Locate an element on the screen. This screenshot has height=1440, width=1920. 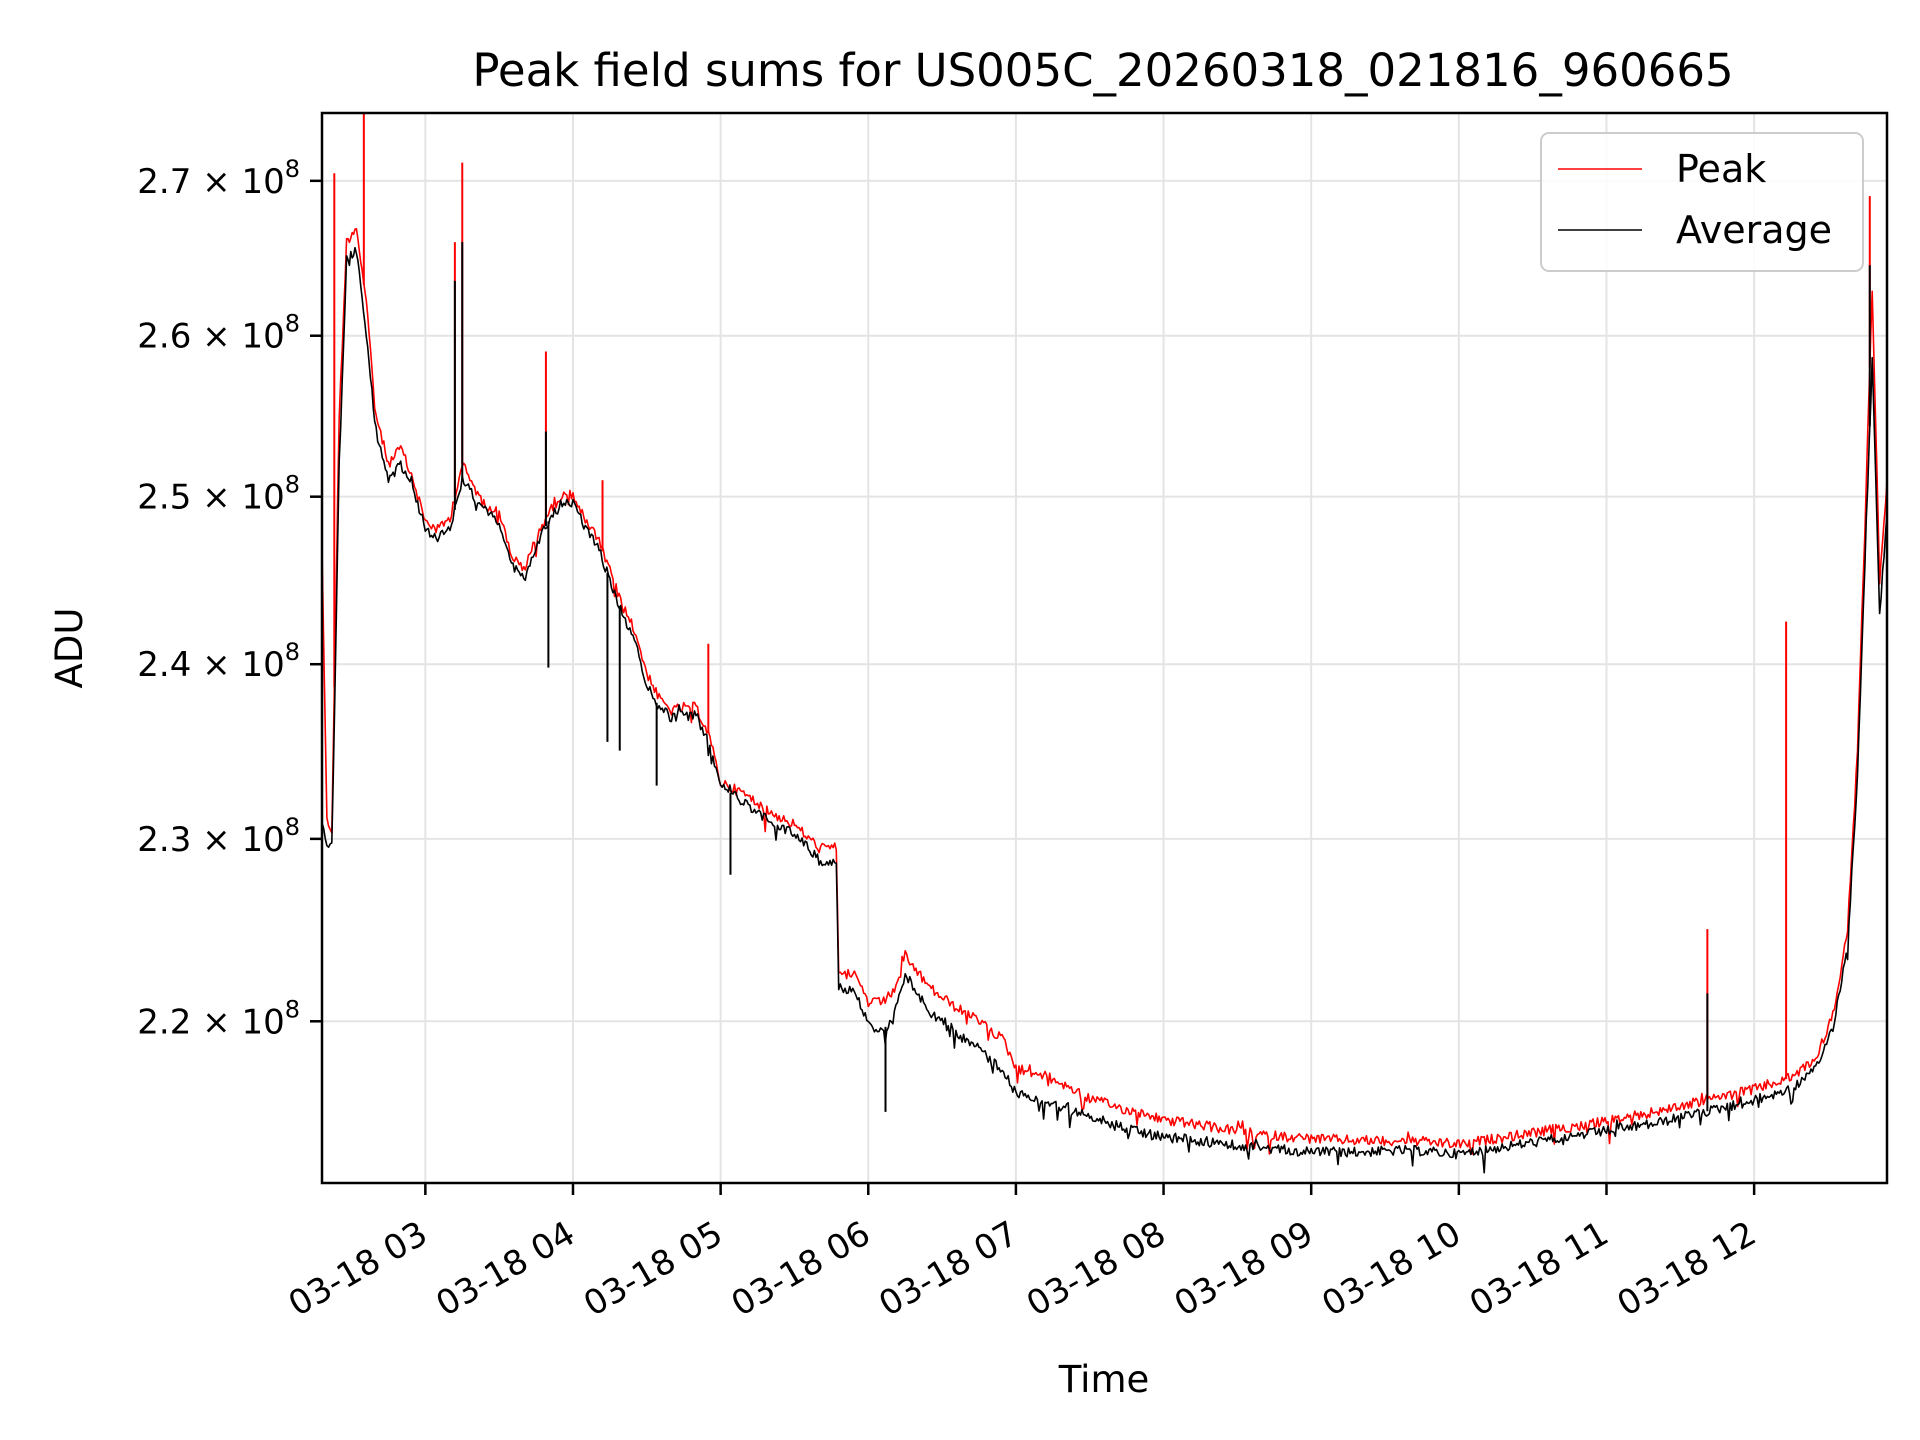
y-tick-label: 2.3 × 10⁸ is located at coordinates (218, 836).